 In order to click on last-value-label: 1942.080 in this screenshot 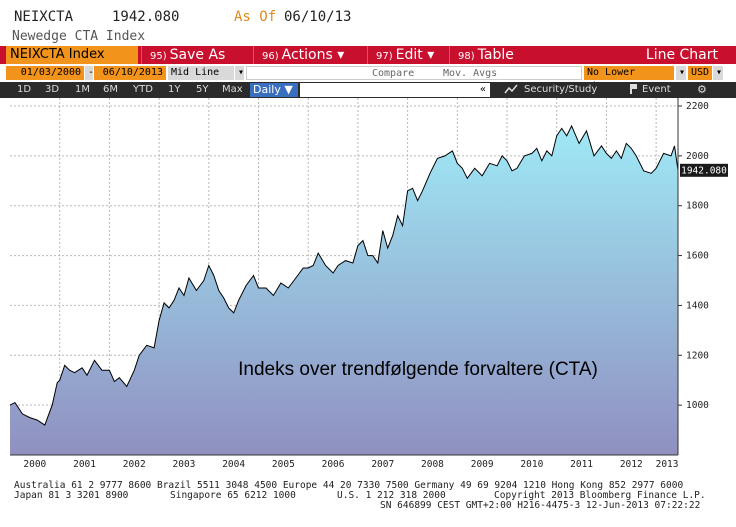, I will do `click(704, 170)`.